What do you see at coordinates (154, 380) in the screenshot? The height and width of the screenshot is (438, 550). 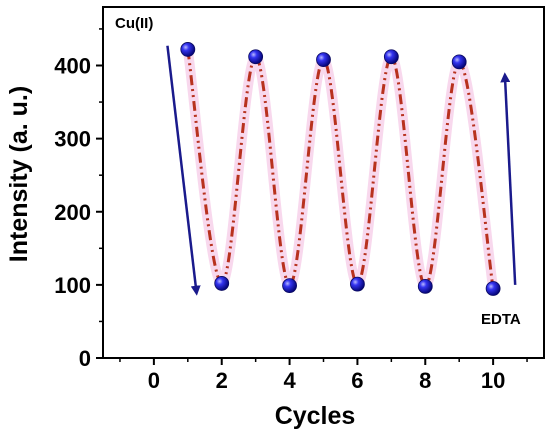 I see `x-tick-label: 0` at bounding box center [154, 380].